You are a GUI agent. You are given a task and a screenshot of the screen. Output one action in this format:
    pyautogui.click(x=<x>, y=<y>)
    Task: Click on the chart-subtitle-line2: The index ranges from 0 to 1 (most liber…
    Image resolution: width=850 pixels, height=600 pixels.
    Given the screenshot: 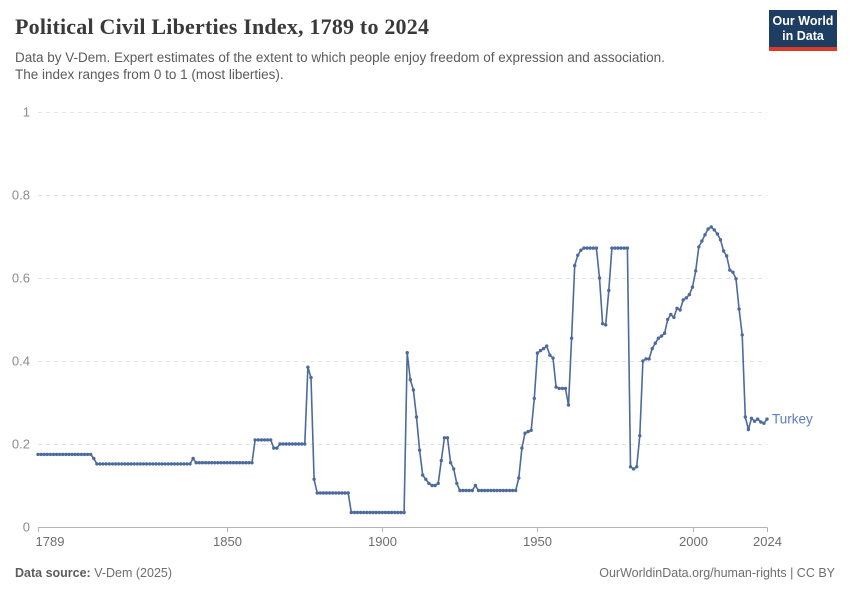 What is the action you would take?
    pyautogui.click(x=149, y=74)
    